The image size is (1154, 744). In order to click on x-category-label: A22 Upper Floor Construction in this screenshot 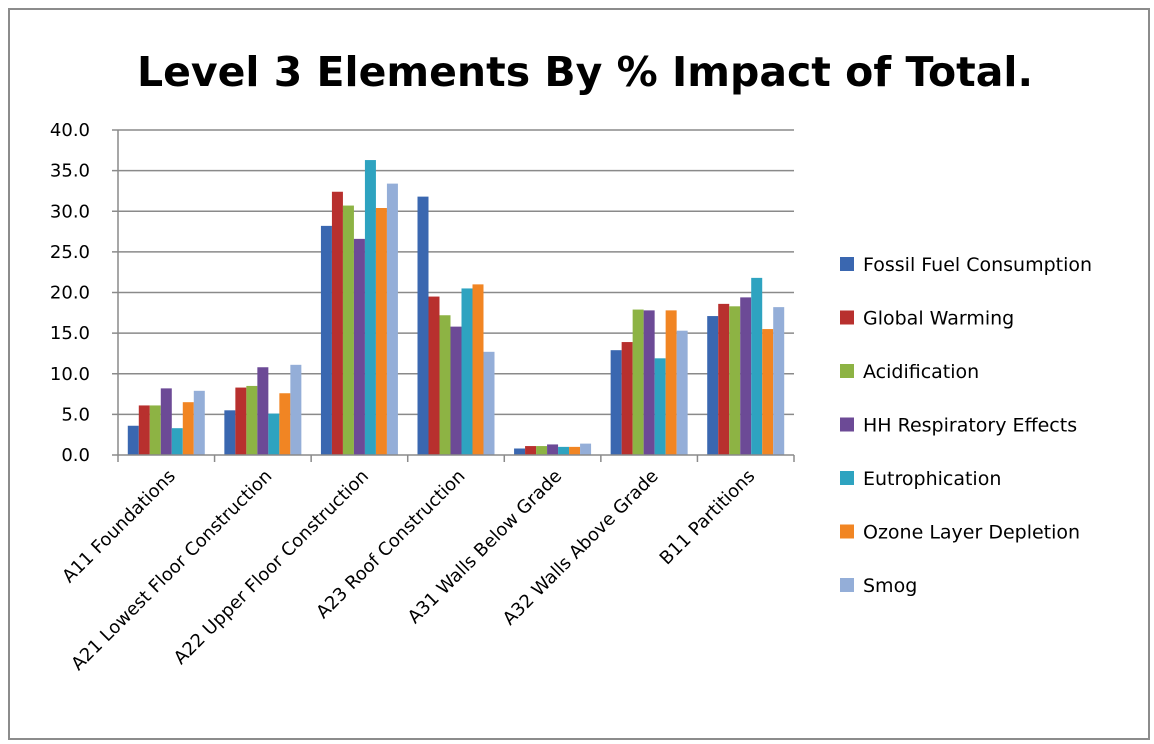, I will do `click(271, 567)`.